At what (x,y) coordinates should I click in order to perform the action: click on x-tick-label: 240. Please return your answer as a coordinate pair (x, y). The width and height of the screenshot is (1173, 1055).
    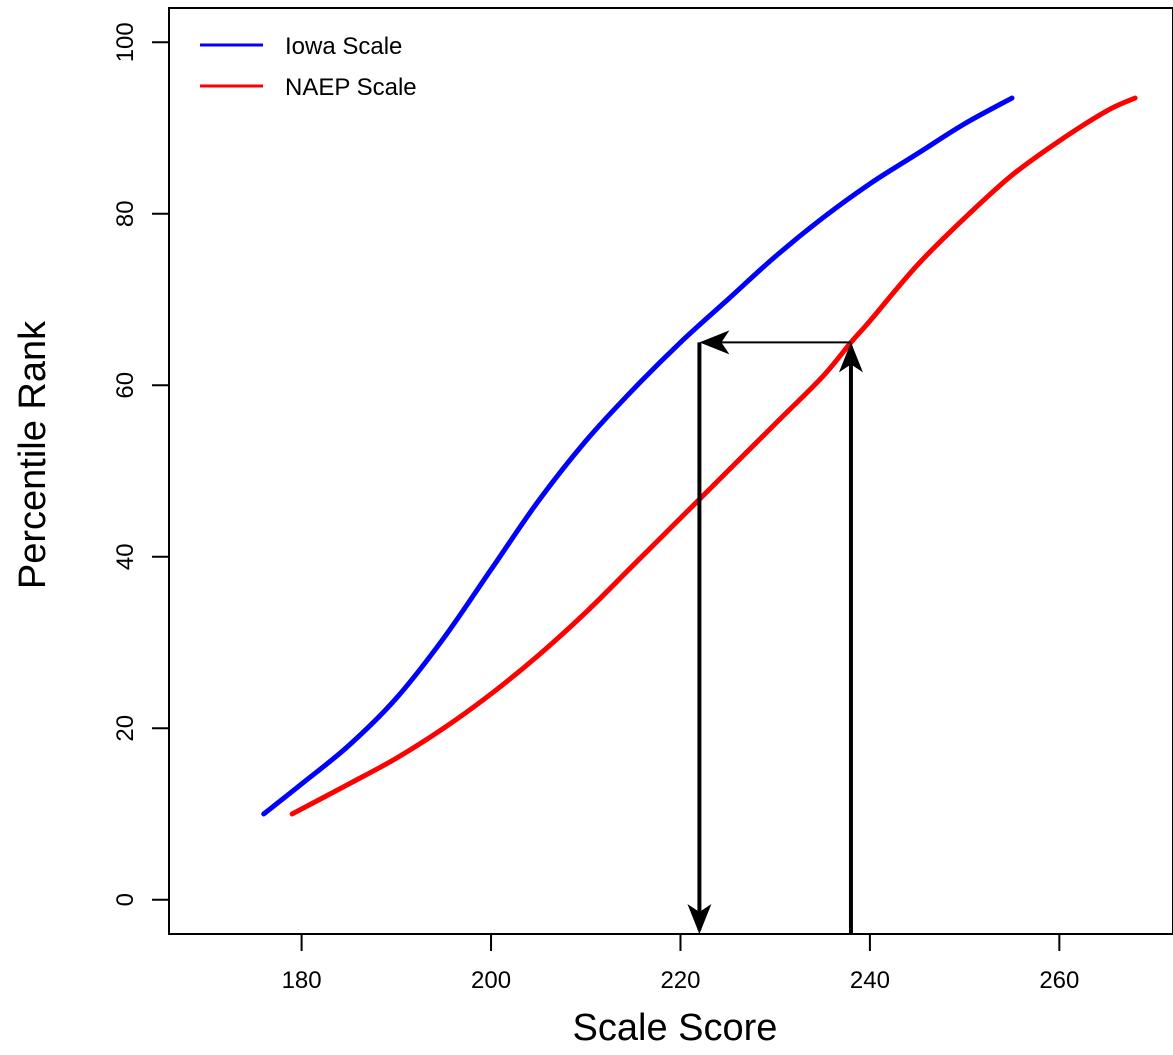
    Looking at the image, I should click on (870, 980).